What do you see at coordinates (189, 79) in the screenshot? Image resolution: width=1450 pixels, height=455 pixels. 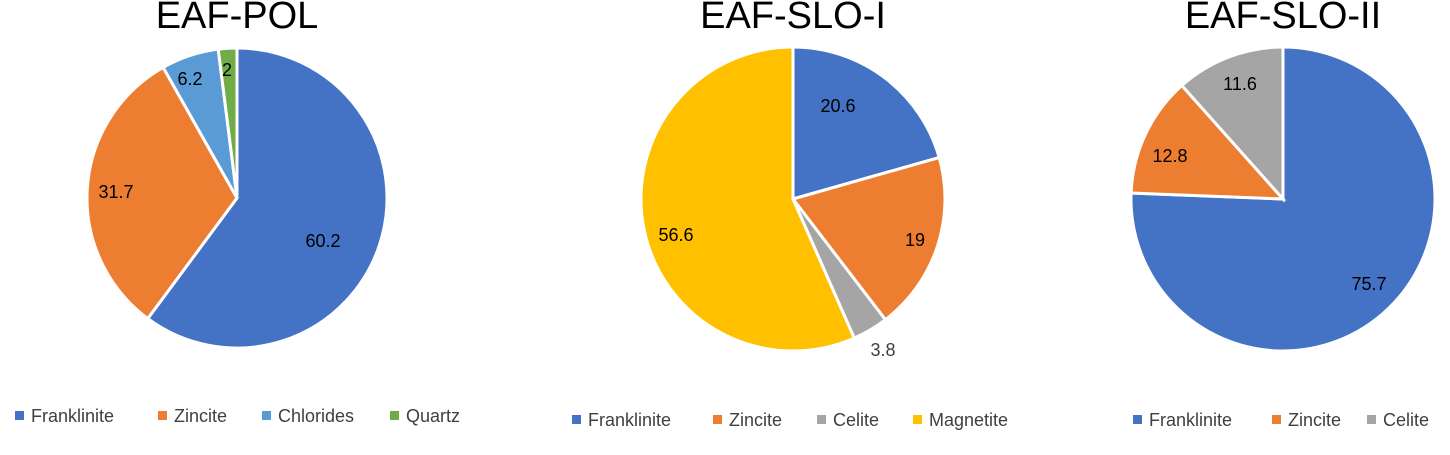 I see `data-label-pol-chlorides: 6.2` at bounding box center [189, 79].